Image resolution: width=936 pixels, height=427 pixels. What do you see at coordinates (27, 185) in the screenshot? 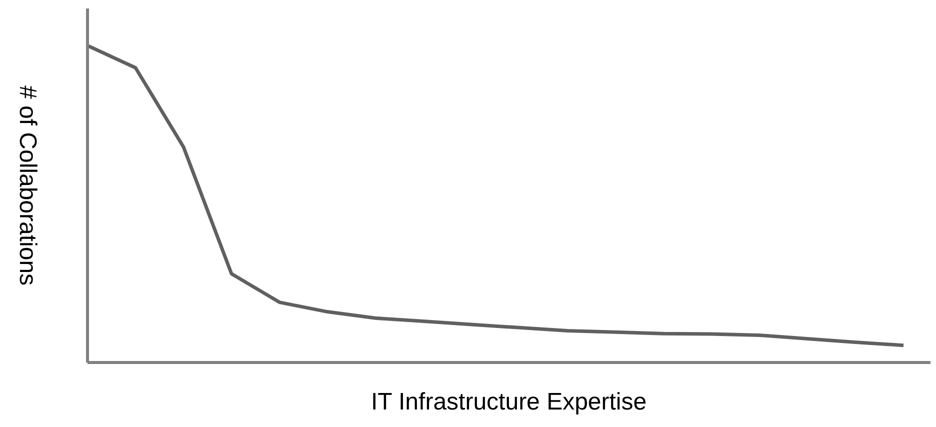
I see `y-axis-title: # of Collaborations` at bounding box center [27, 185].